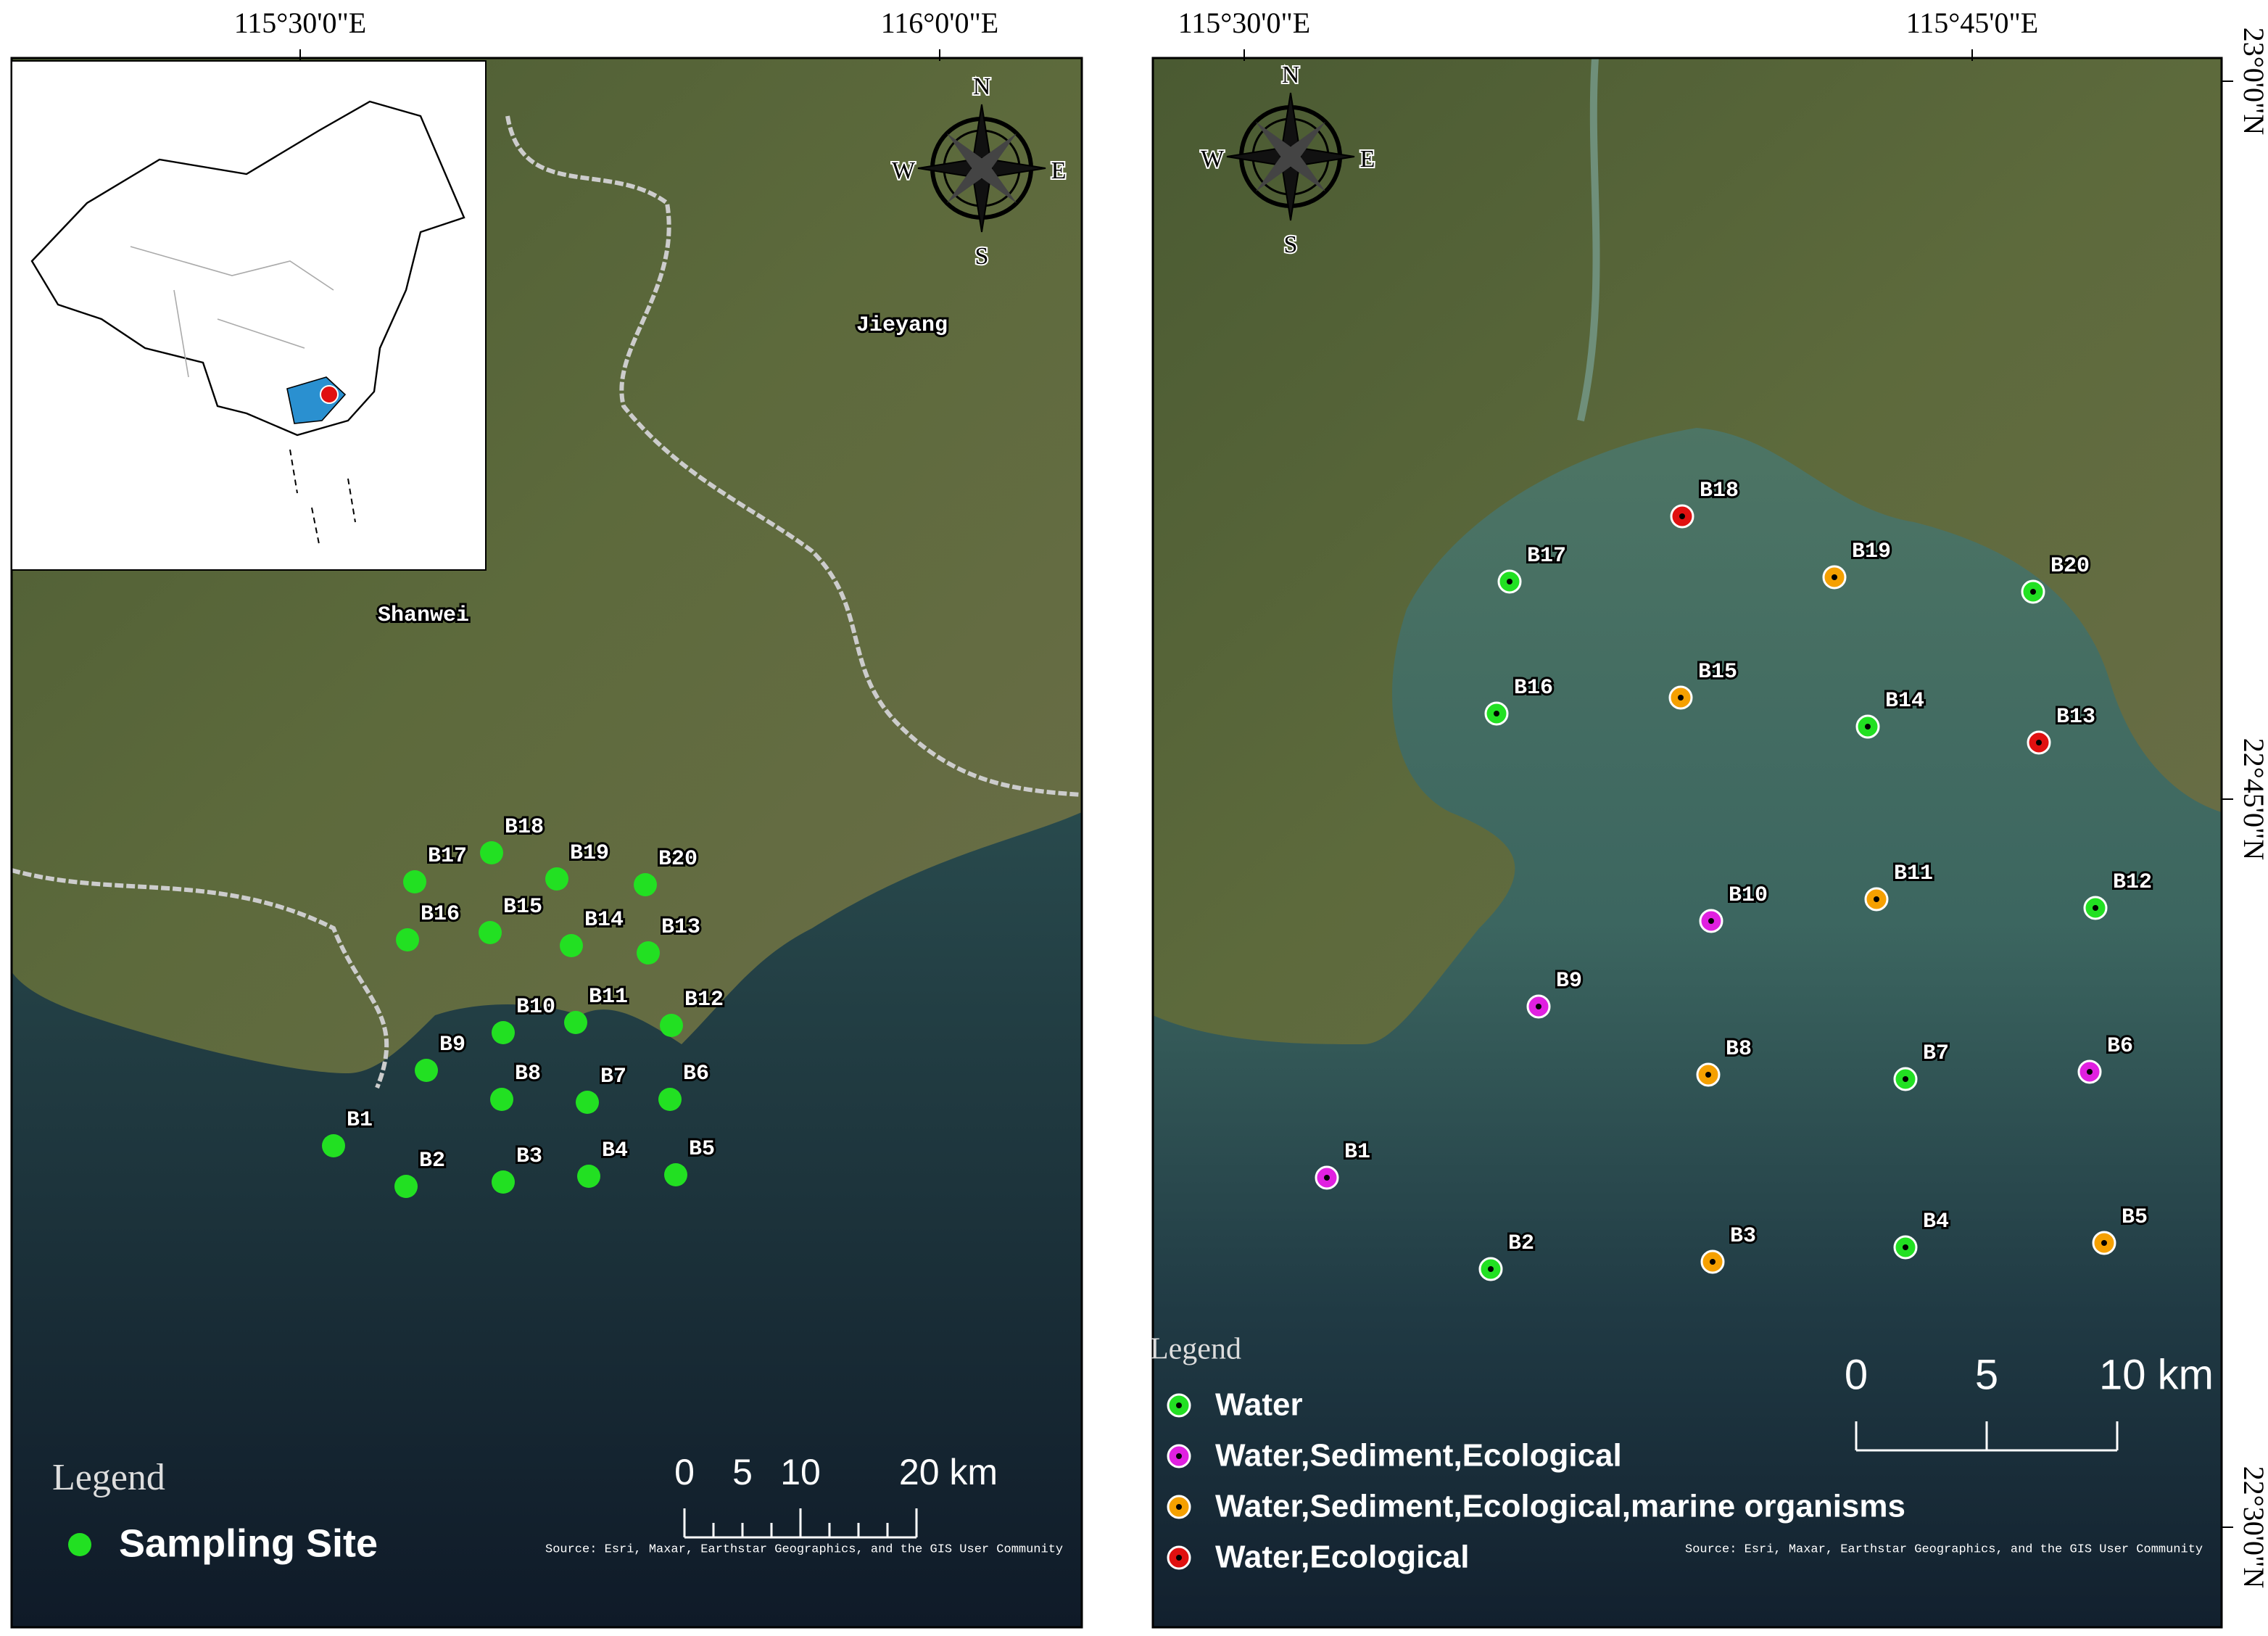 This screenshot has height=1636, width=2268. Describe the element at coordinates (678, 859) in the screenshot. I see `site-label: B20` at that location.